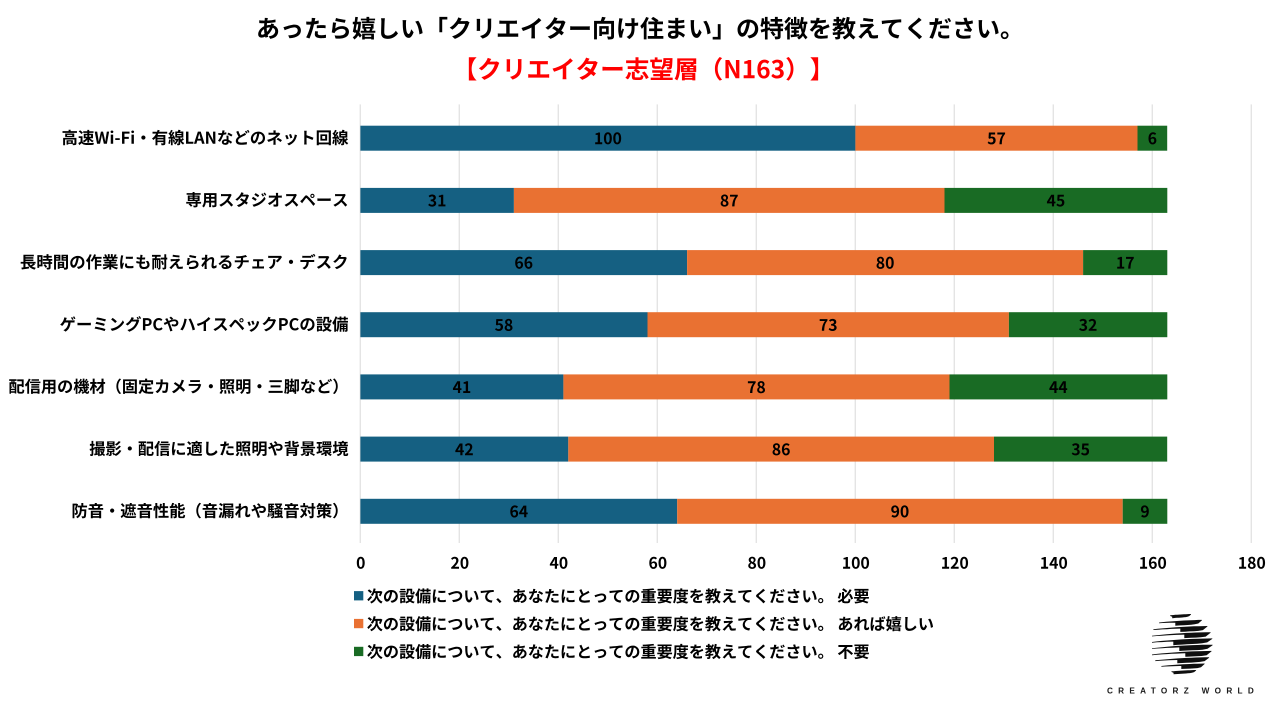 The height and width of the screenshot is (720, 1280). What do you see at coordinates (1183, 691) in the screenshot?
I see `svg-text: CREATORZ WORLD` at bounding box center [1183, 691].